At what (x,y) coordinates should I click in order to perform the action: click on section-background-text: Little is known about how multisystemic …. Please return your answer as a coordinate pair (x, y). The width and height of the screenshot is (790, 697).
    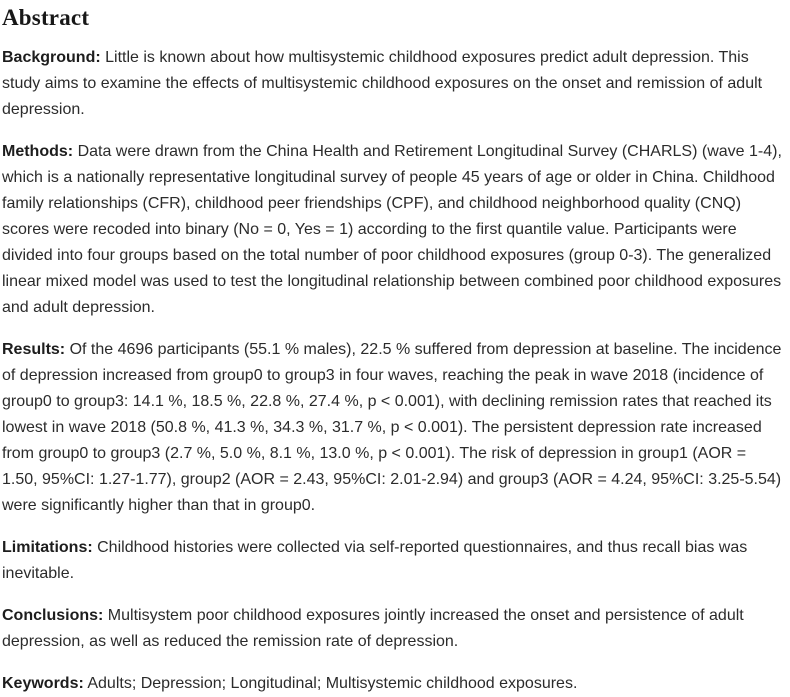
    Looking at the image, I should click on (382, 83).